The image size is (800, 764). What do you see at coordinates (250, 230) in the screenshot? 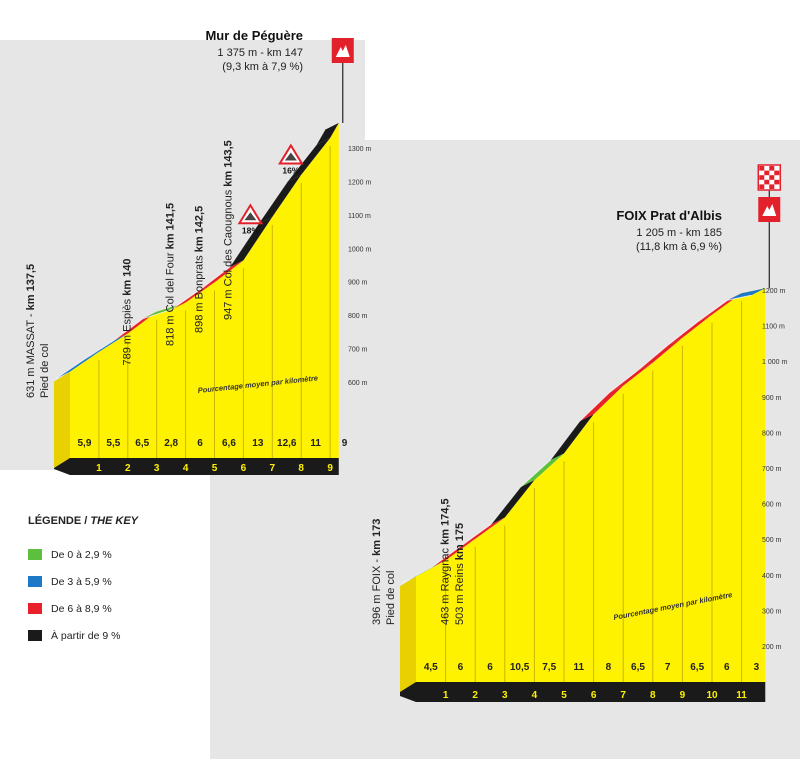
I see `warning-label: 18%` at bounding box center [250, 230].